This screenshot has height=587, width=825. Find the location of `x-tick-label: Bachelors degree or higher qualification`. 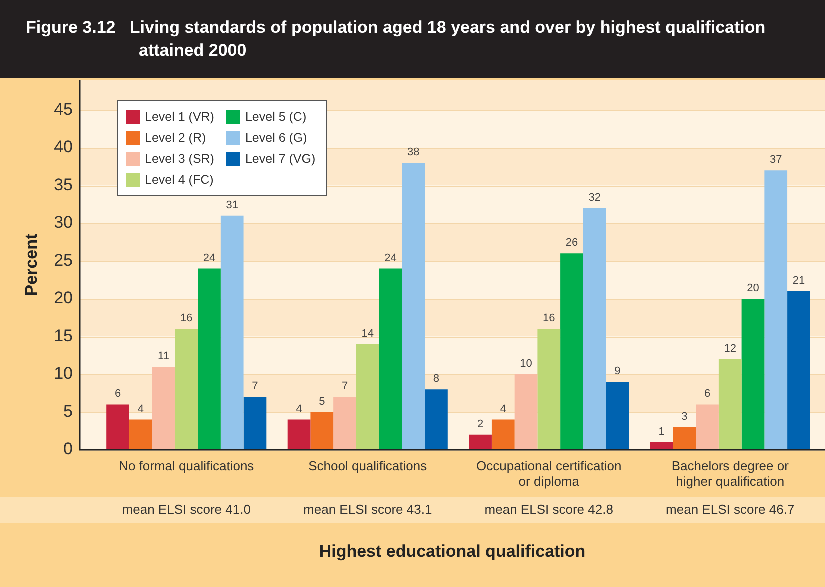

x-tick-label: Bachelors degree or higher qualification is located at coordinates (731, 473).